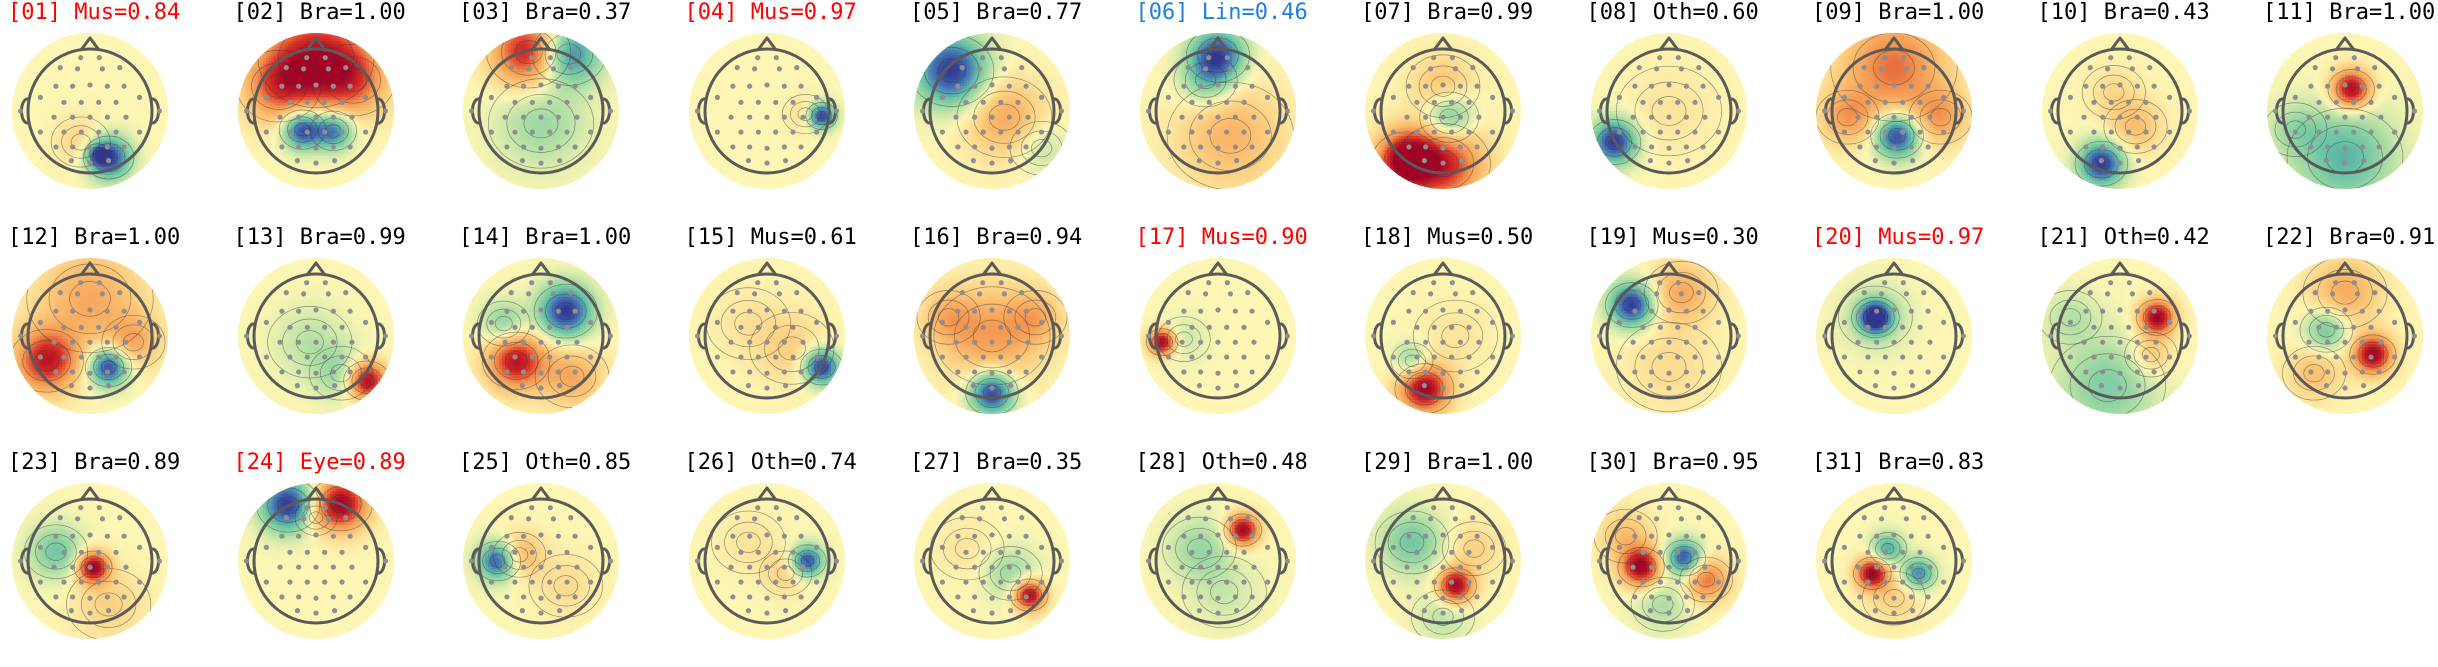 Image resolution: width=2438 pixels, height=667 pixels. Describe the element at coordinates (1447, 238) in the screenshot. I see `component-title: [18] Mus=0.50` at that location.